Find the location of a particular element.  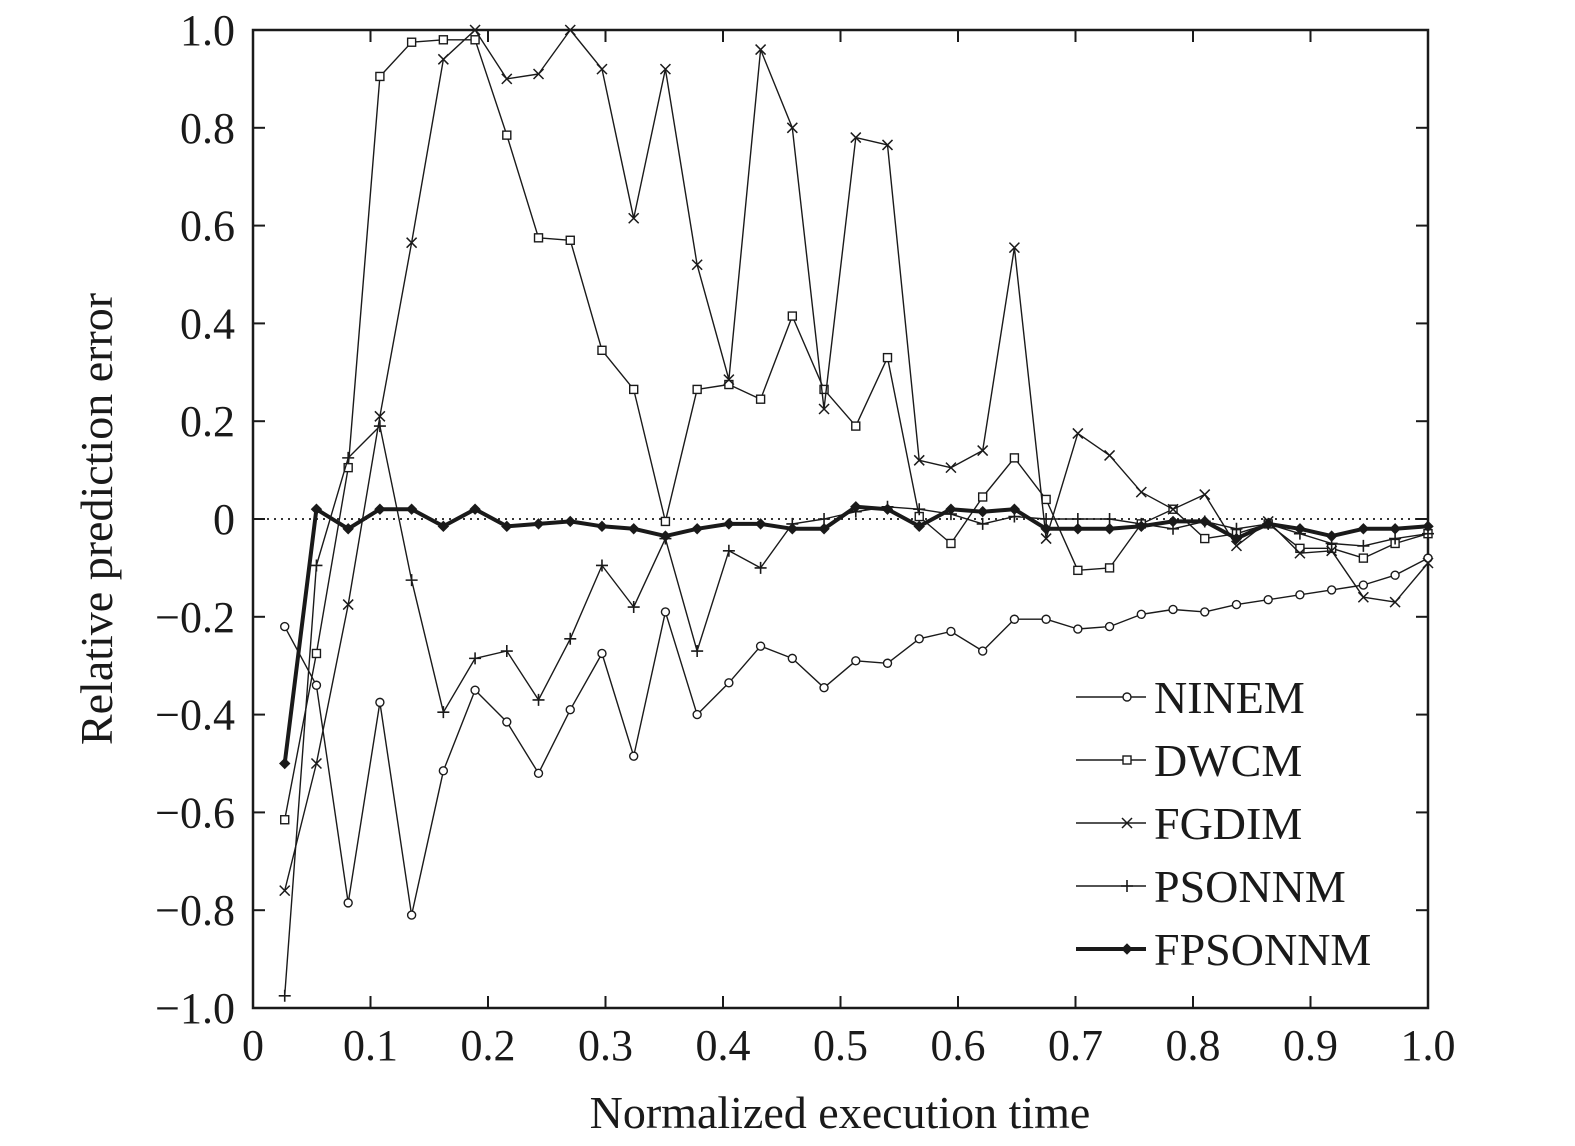

legend-entry: FPSONNM is located at coordinates (1223, 949).